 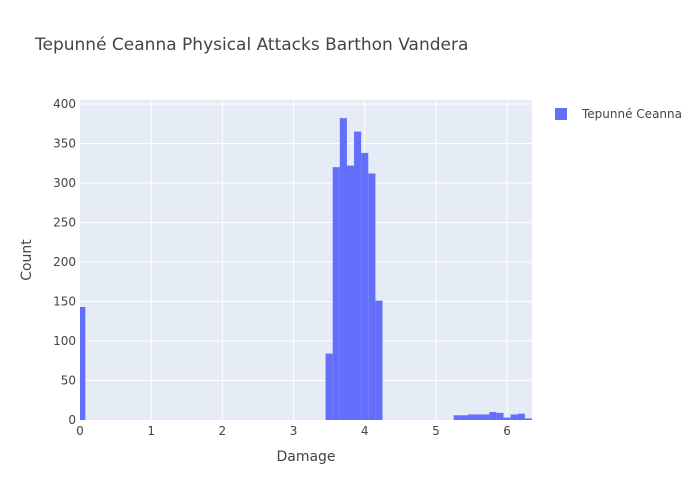 I want to click on y-tick-labels: 0 50 100 150 200 250 300 350 400, so click(x=64, y=262).